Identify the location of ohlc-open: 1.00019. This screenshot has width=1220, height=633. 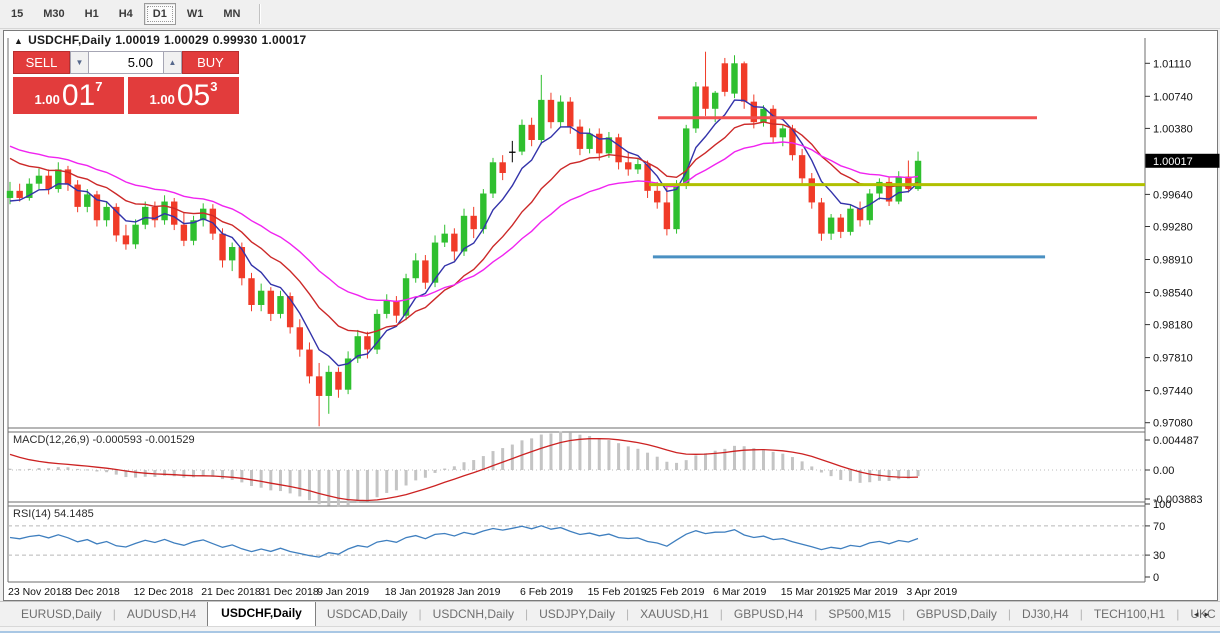
(137, 40).